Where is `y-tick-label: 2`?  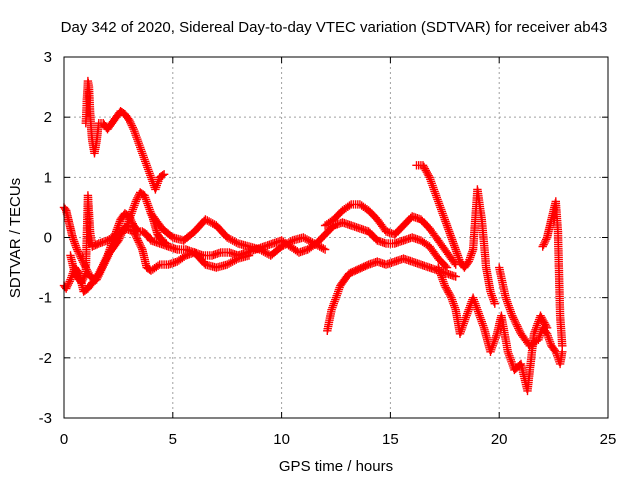
y-tick-label: 2 is located at coordinates (48, 117).